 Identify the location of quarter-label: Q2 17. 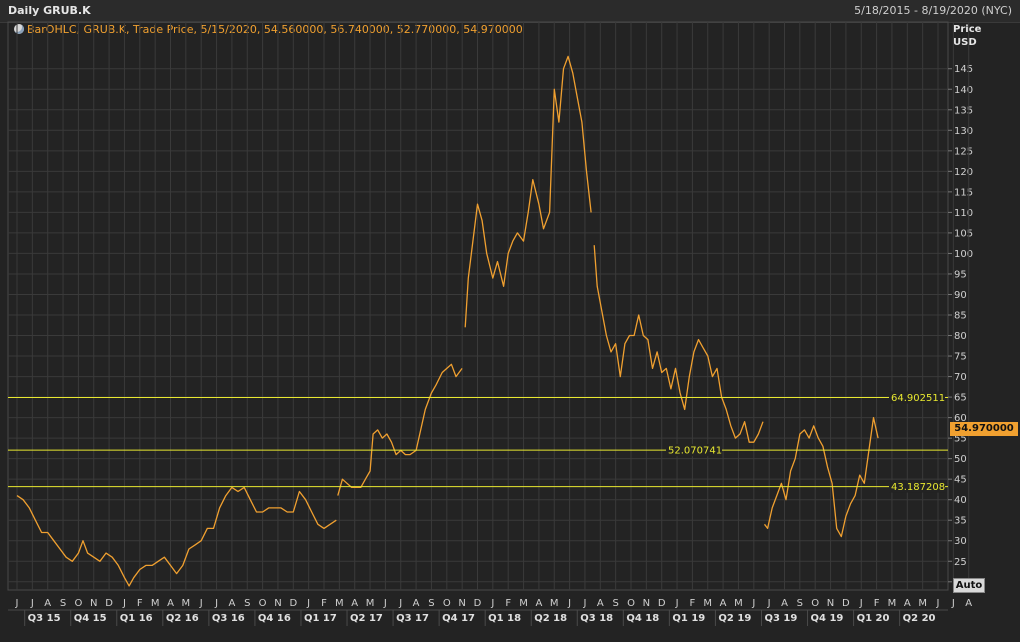
(366, 618).